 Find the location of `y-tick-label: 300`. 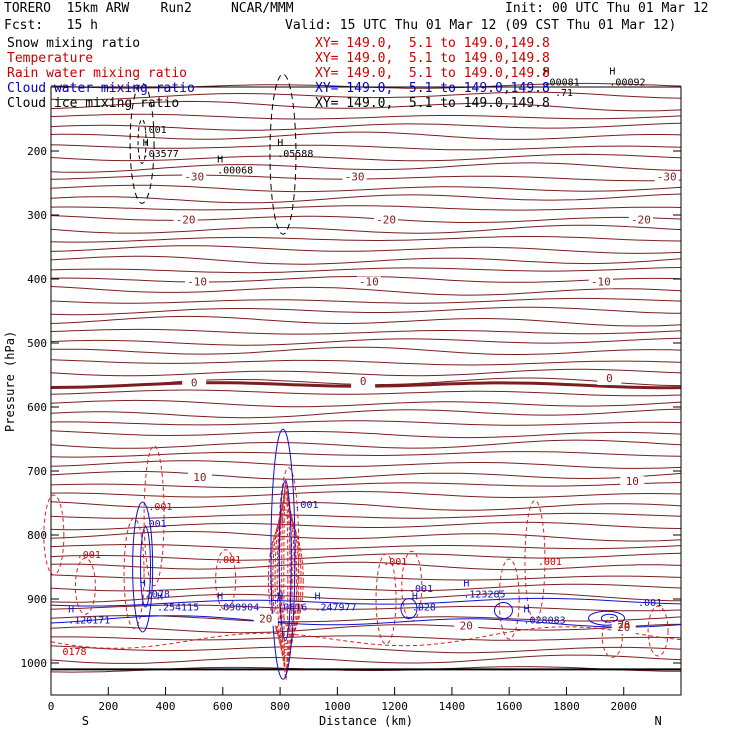

y-tick-label: 300 is located at coordinates (37, 215).